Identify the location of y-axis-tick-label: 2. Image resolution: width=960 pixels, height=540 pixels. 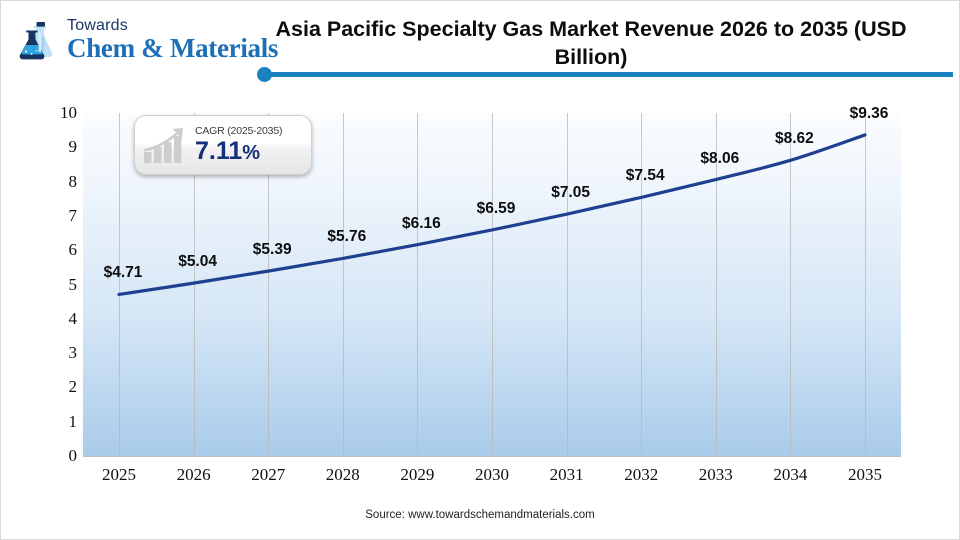
(73, 387).